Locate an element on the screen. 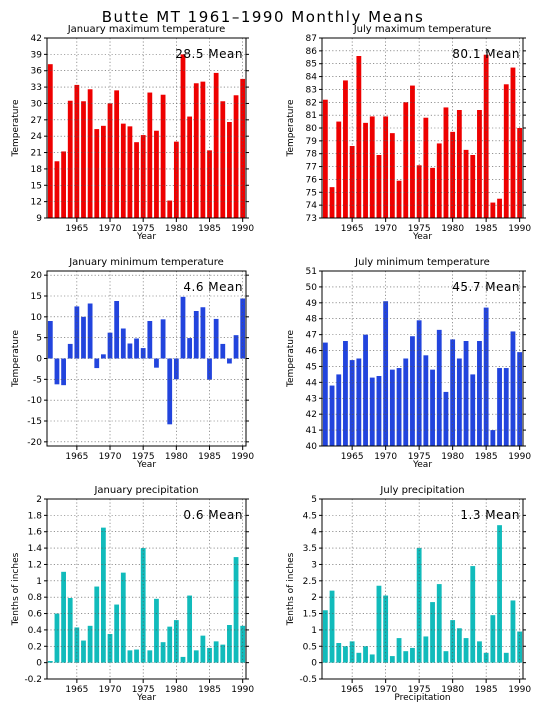 The image size is (543, 711). y-tick-label: 0.8 is located at coordinates (35, 598).